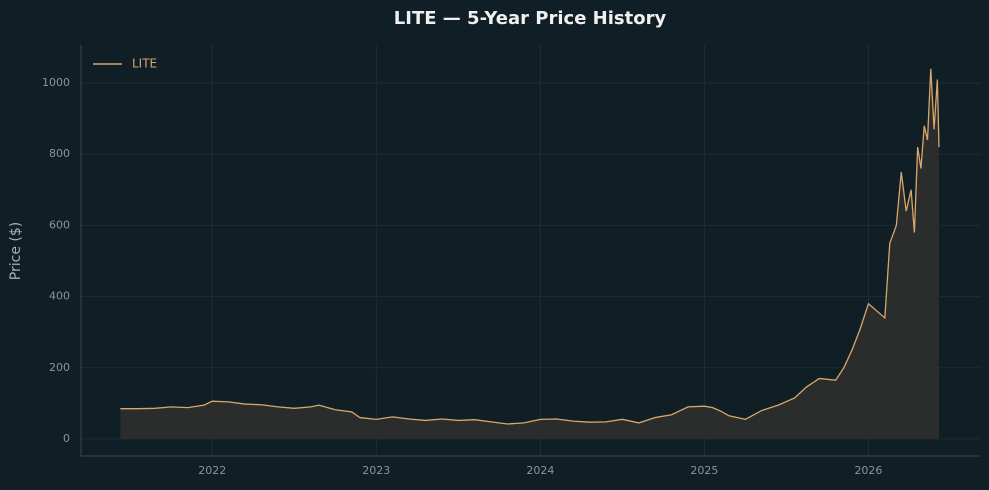  Describe the element at coordinates (376, 470) in the screenshot. I see `x-tick-label: 2023` at that location.